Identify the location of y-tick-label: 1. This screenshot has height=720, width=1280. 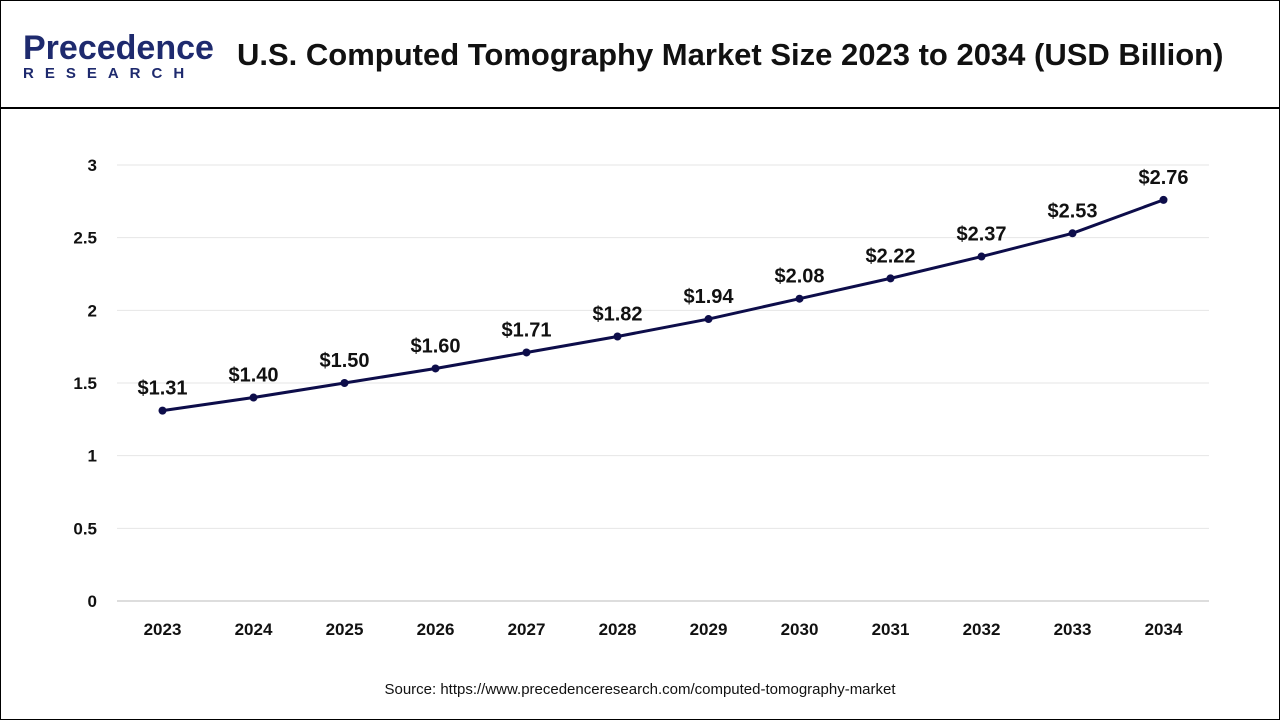
(92, 456).